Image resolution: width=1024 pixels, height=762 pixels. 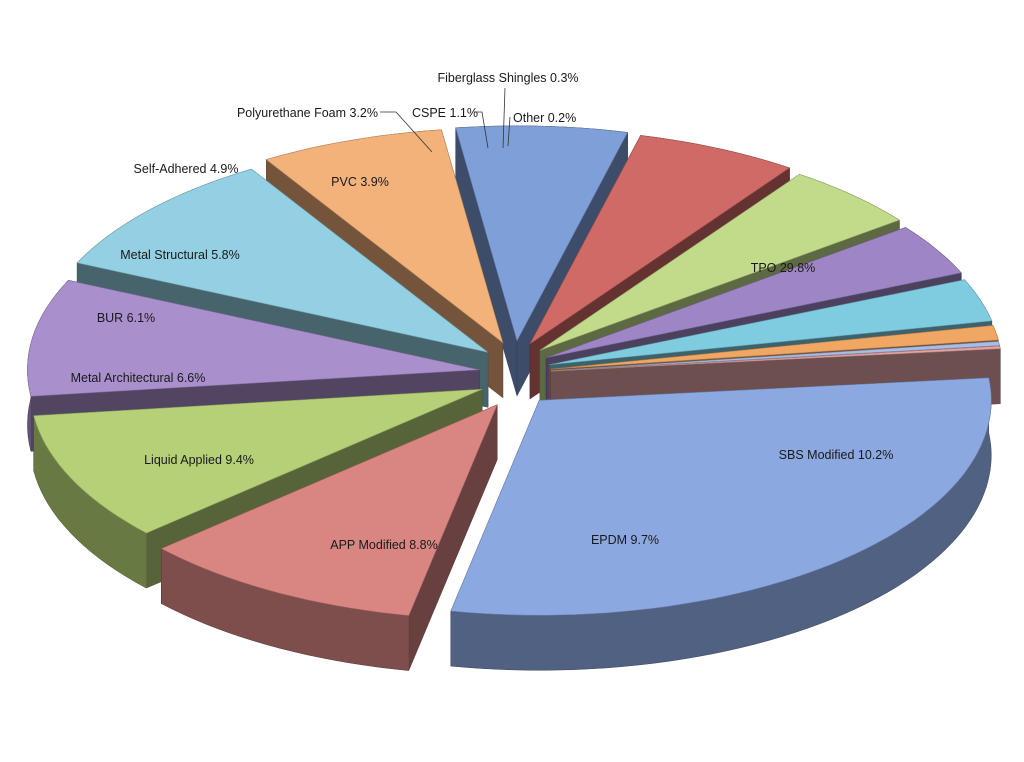 I want to click on leader-line-other, so click(x=509, y=131).